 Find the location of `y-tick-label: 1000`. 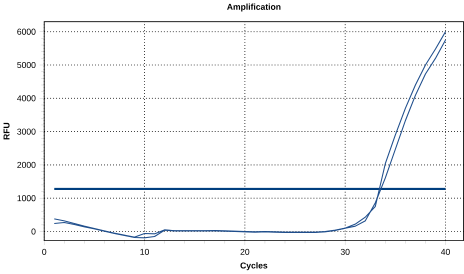

y-tick-label: 1000 is located at coordinates (27, 198).